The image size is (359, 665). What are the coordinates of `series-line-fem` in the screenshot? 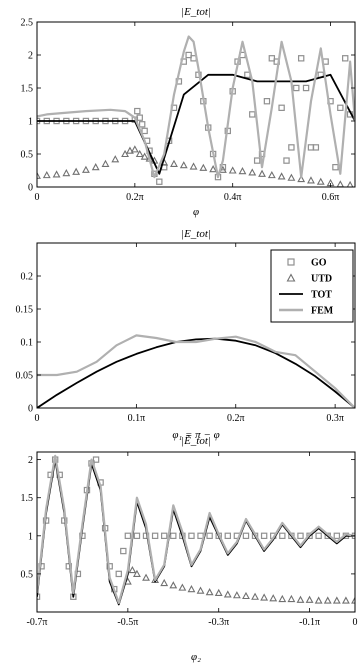 It's located at (196, 371).